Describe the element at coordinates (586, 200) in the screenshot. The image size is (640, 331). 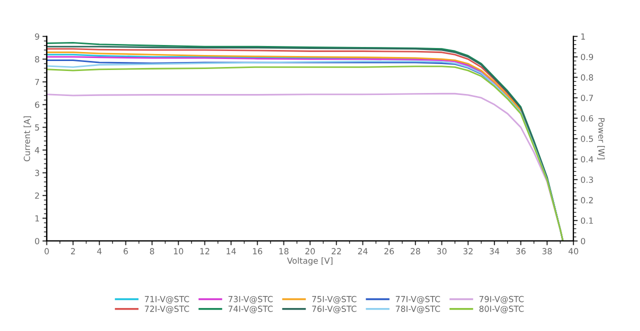
I see `y2-tick-label: 0.2` at that location.